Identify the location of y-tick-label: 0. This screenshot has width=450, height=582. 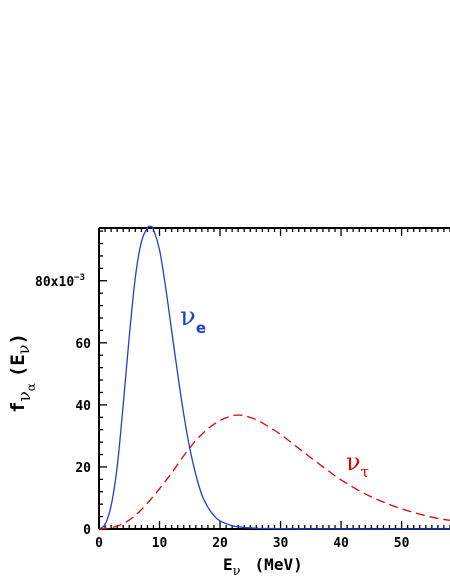
(87, 530).